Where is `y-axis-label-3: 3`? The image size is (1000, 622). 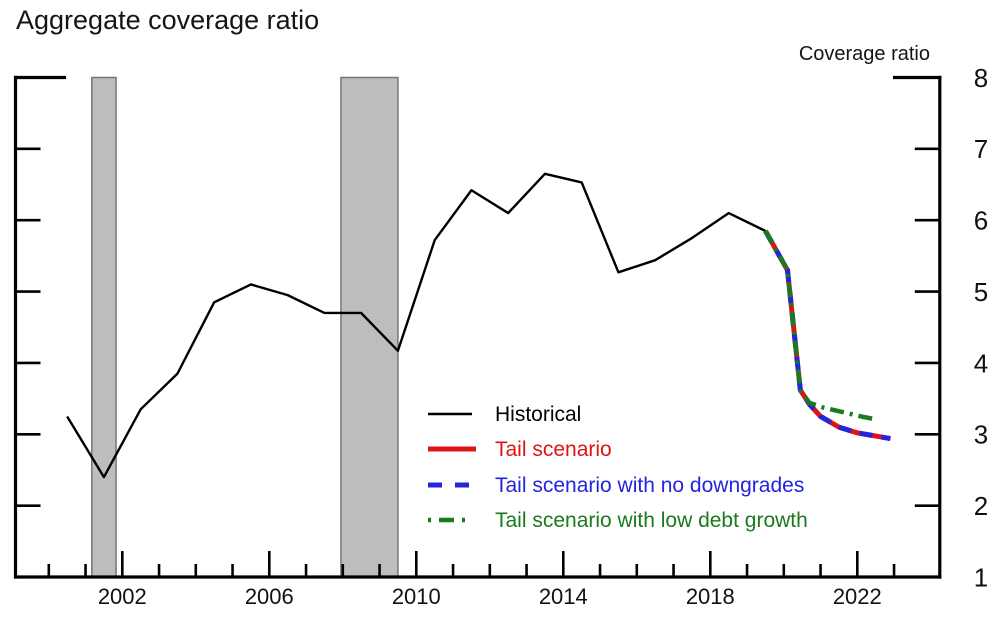
y-axis-label-3: 3 is located at coordinates (981, 435).